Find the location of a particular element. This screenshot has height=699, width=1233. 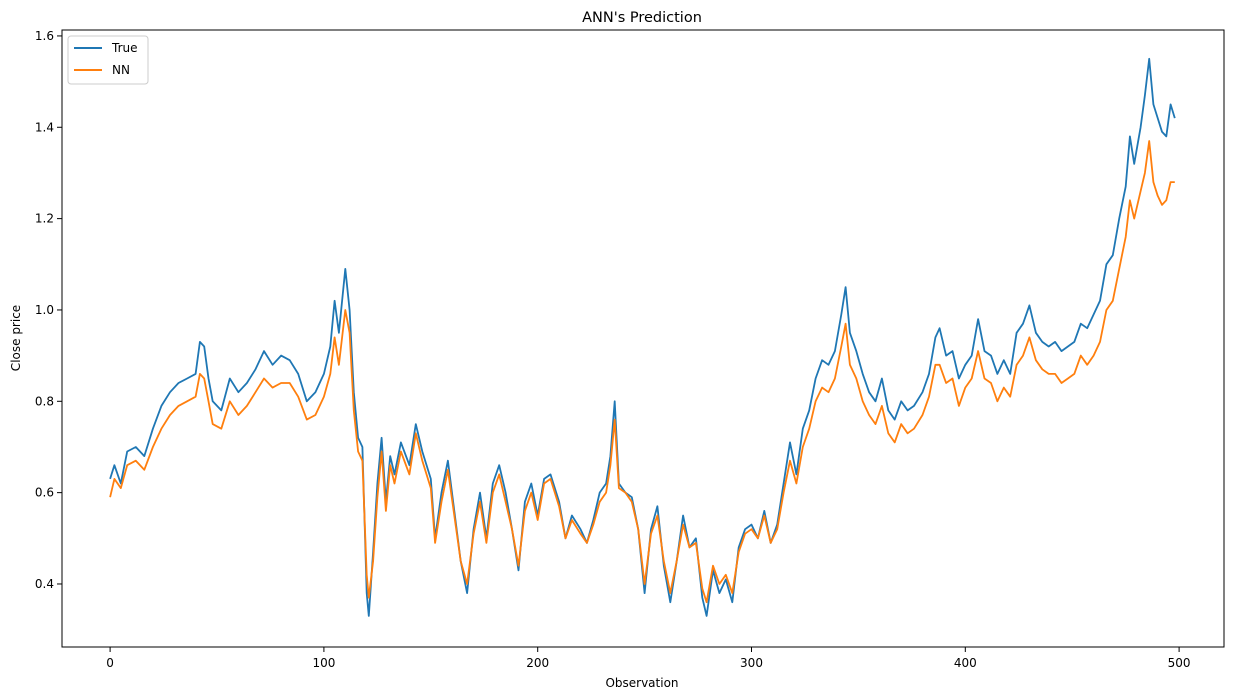

y-axis-label: Close price is located at coordinates (16, 338).